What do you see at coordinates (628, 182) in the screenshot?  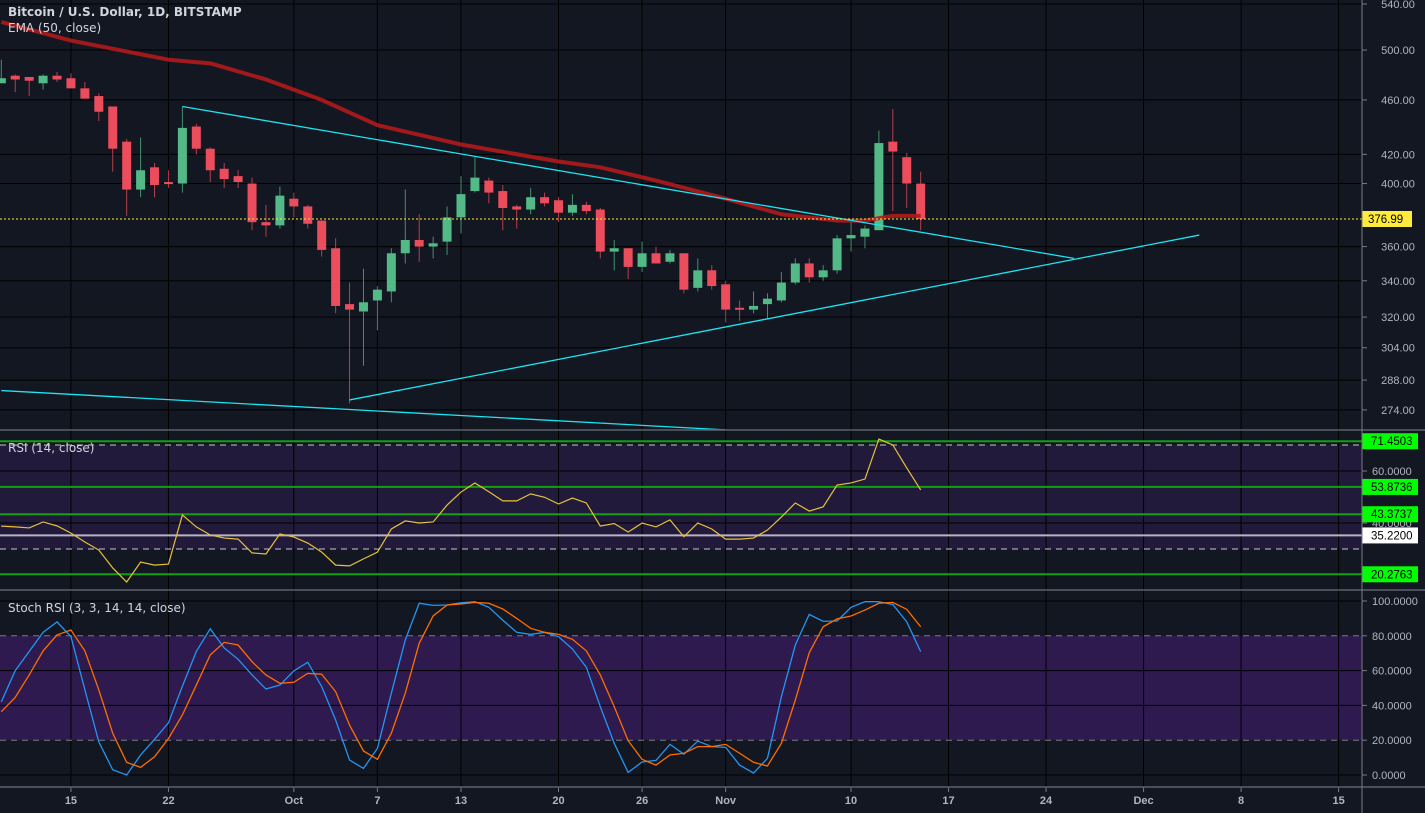 I see `trendline` at bounding box center [628, 182].